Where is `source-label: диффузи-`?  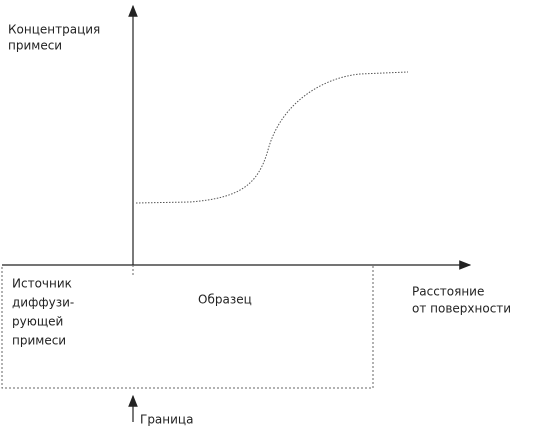
source-label: диффузи- is located at coordinates (43, 303).